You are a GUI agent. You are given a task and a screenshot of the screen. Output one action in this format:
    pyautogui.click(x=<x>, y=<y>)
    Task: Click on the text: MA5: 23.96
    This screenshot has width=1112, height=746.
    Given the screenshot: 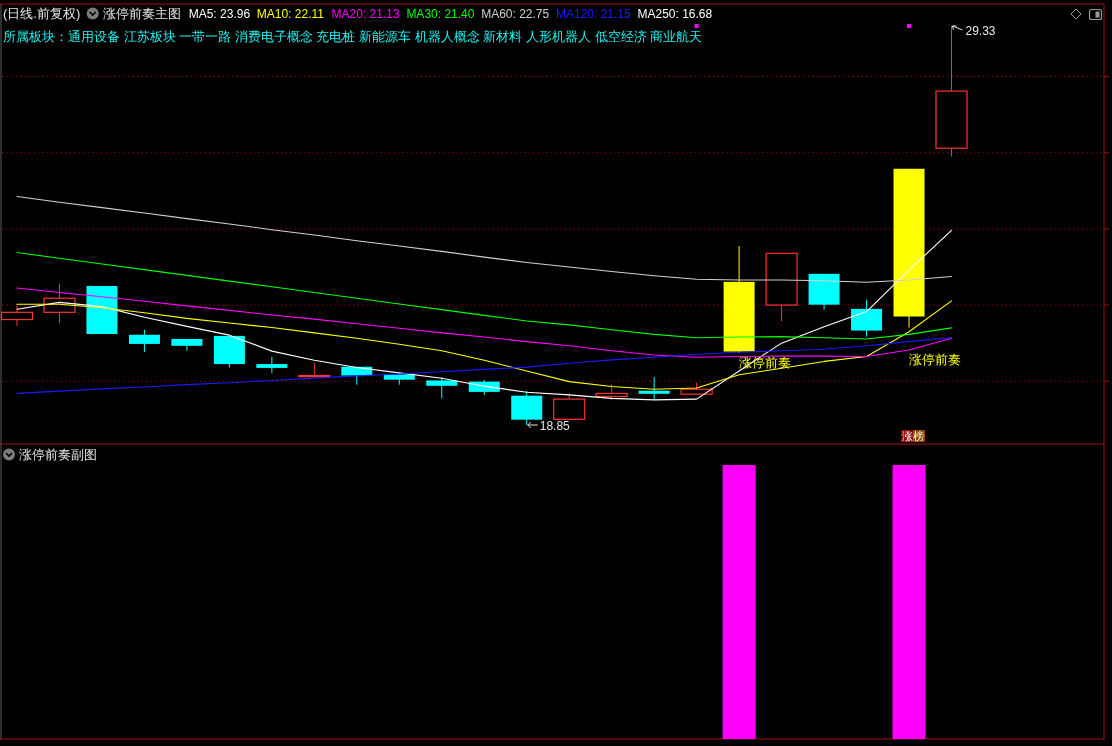 What is the action you would take?
    pyautogui.click(x=219, y=14)
    